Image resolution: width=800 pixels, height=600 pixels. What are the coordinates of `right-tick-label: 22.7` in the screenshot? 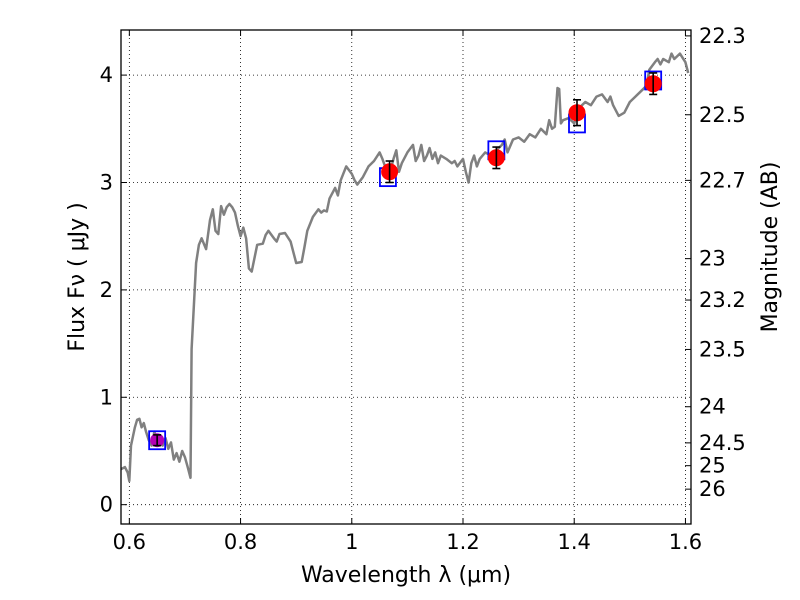 It's located at (722, 180).